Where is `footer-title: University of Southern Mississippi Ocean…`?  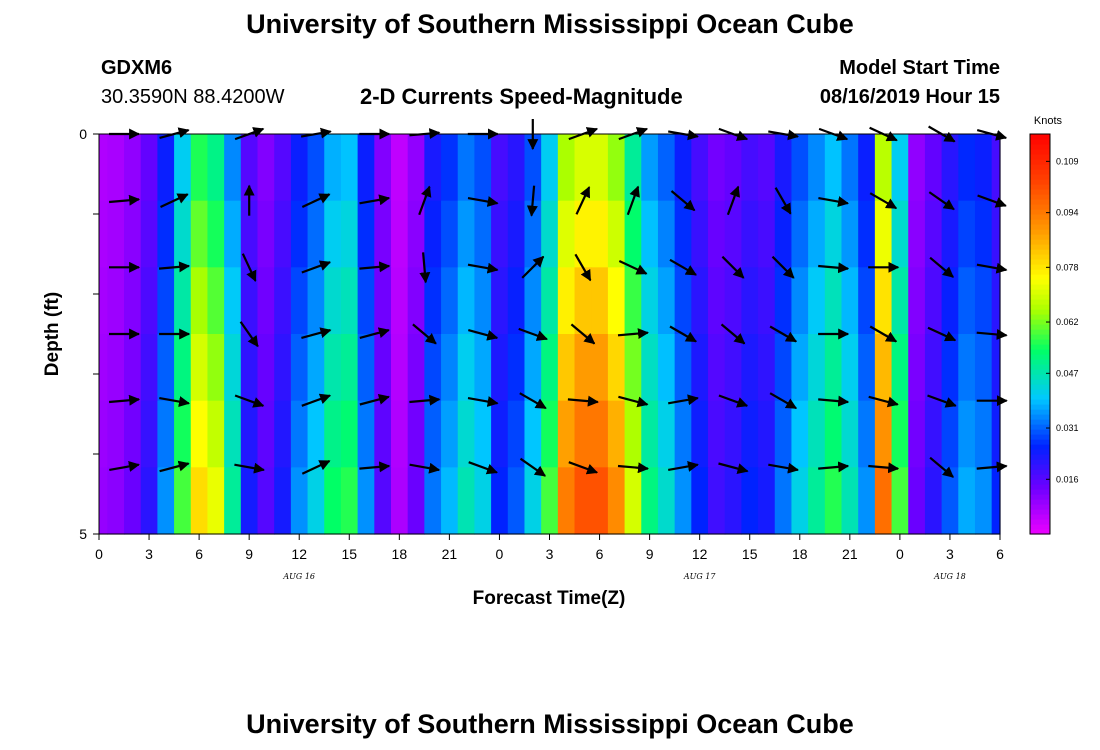
footer-title: University of Southern Mississippi Ocean… is located at coordinates (550, 724).